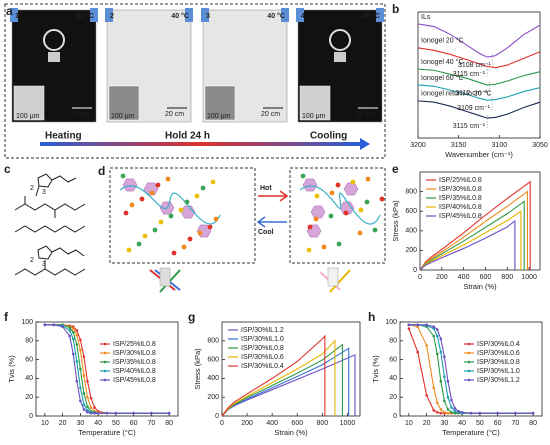 Image resolution: width=550 pixels, height=445 pixels. What do you see at coordinates (515, 423) in the screenshot?
I see `x-tick-label: 70` at bounding box center [515, 423].